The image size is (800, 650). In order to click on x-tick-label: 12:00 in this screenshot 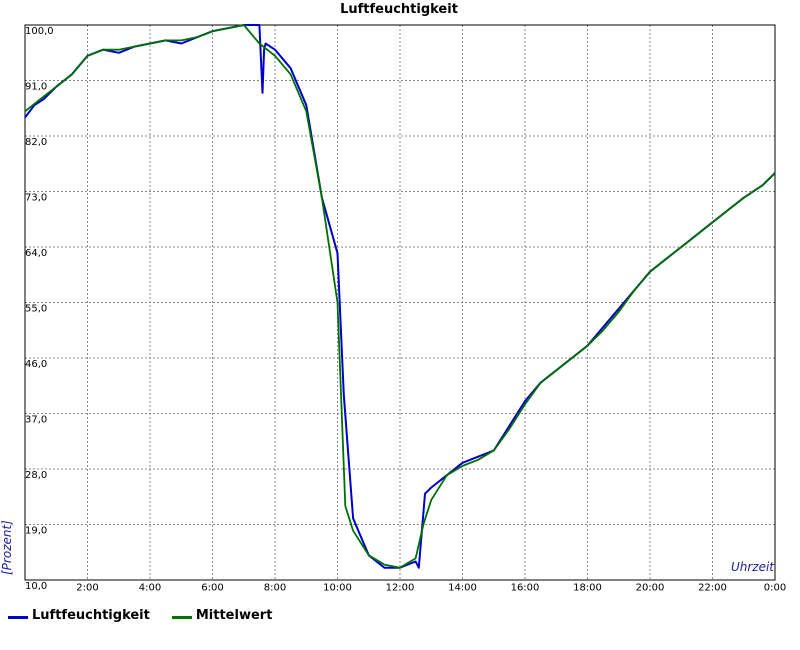, I will do `click(400, 587)`.